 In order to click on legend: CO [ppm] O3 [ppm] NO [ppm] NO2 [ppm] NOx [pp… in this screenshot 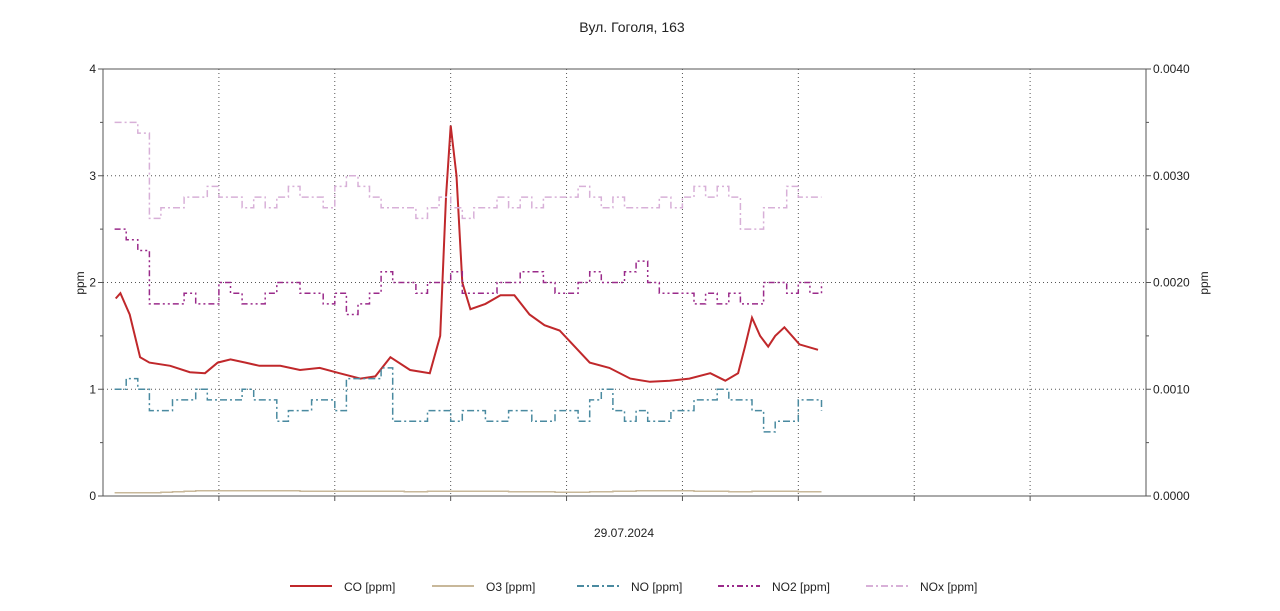, I will do `click(633, 587)`.